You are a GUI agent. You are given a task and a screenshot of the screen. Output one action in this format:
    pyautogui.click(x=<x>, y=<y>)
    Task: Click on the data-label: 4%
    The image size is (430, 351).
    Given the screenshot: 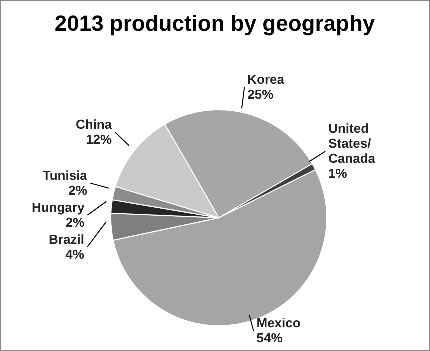 What is the action you would take?
    pyautogui.click(x=75, y=254)
    